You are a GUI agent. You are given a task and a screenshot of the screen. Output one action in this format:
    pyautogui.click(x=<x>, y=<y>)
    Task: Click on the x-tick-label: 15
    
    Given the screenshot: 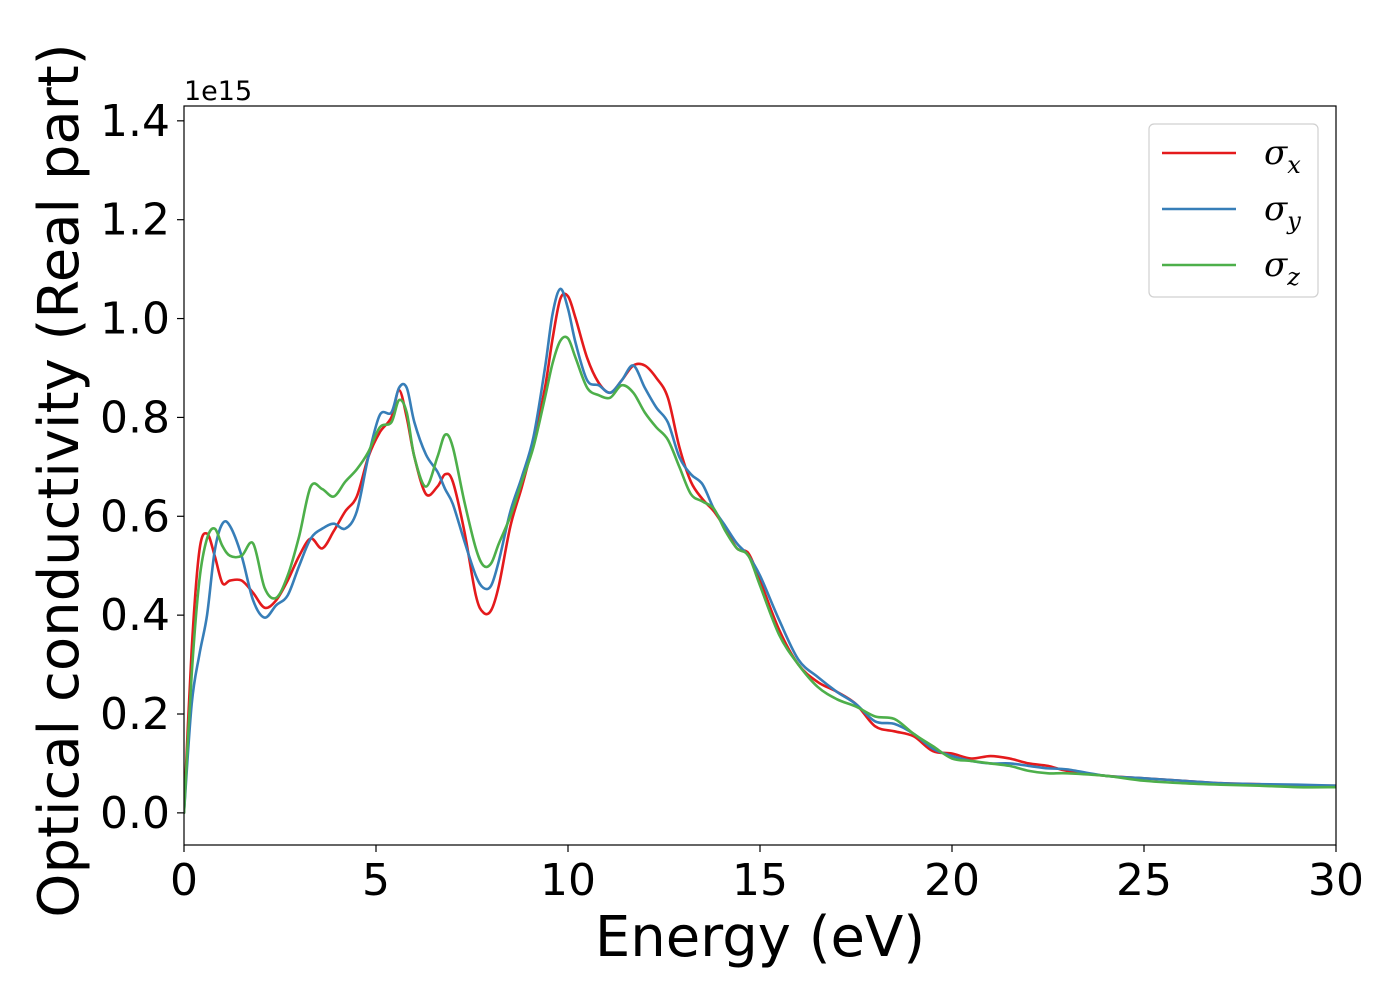 What is the action you would take?
    pyautogui.click(x=760, y=880)
    